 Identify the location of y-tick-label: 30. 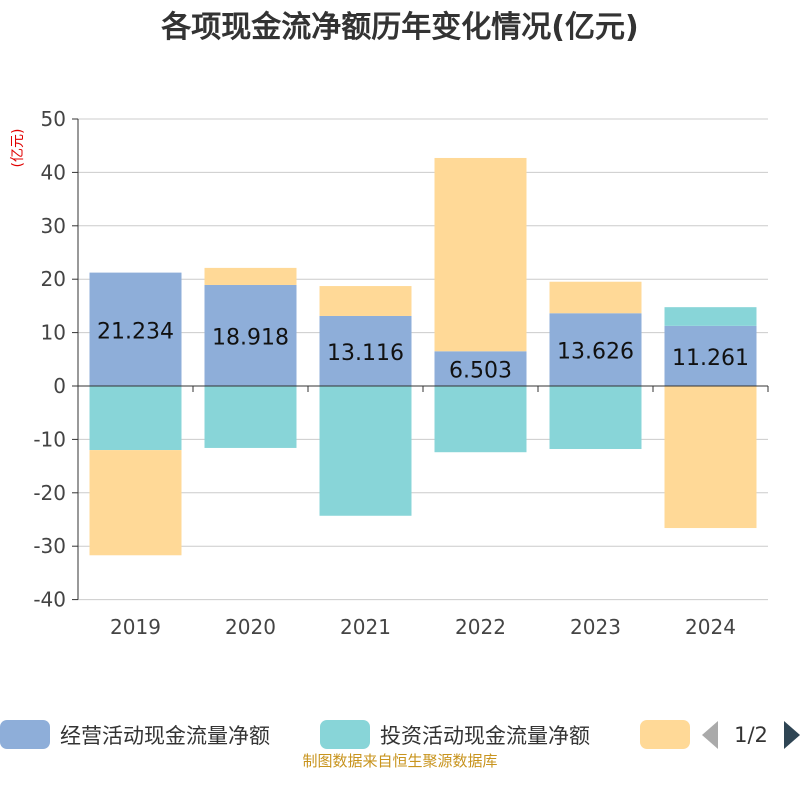
(53, 226).